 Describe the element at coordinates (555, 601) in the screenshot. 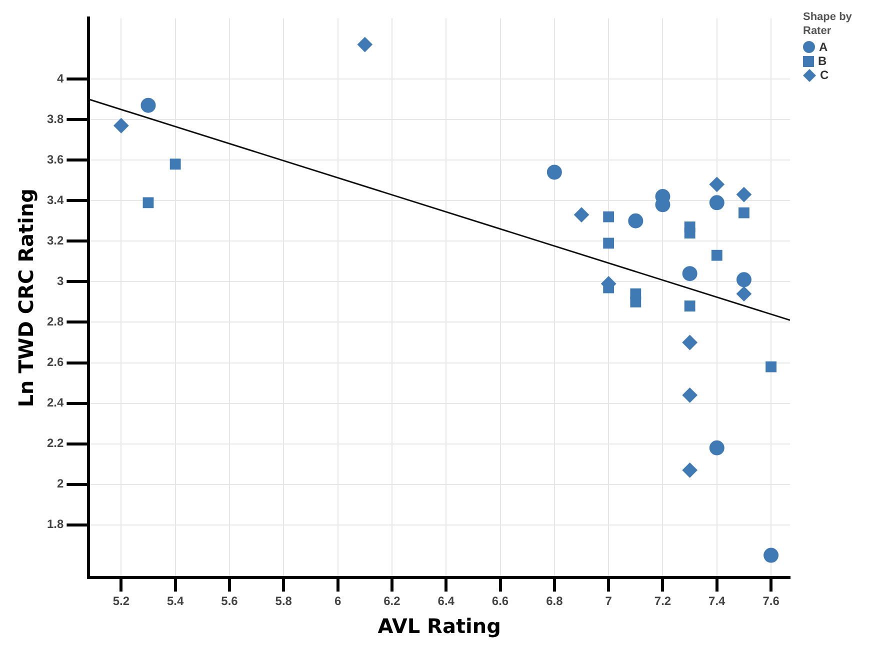

I see `x-tick-label: 6.8` at that location.